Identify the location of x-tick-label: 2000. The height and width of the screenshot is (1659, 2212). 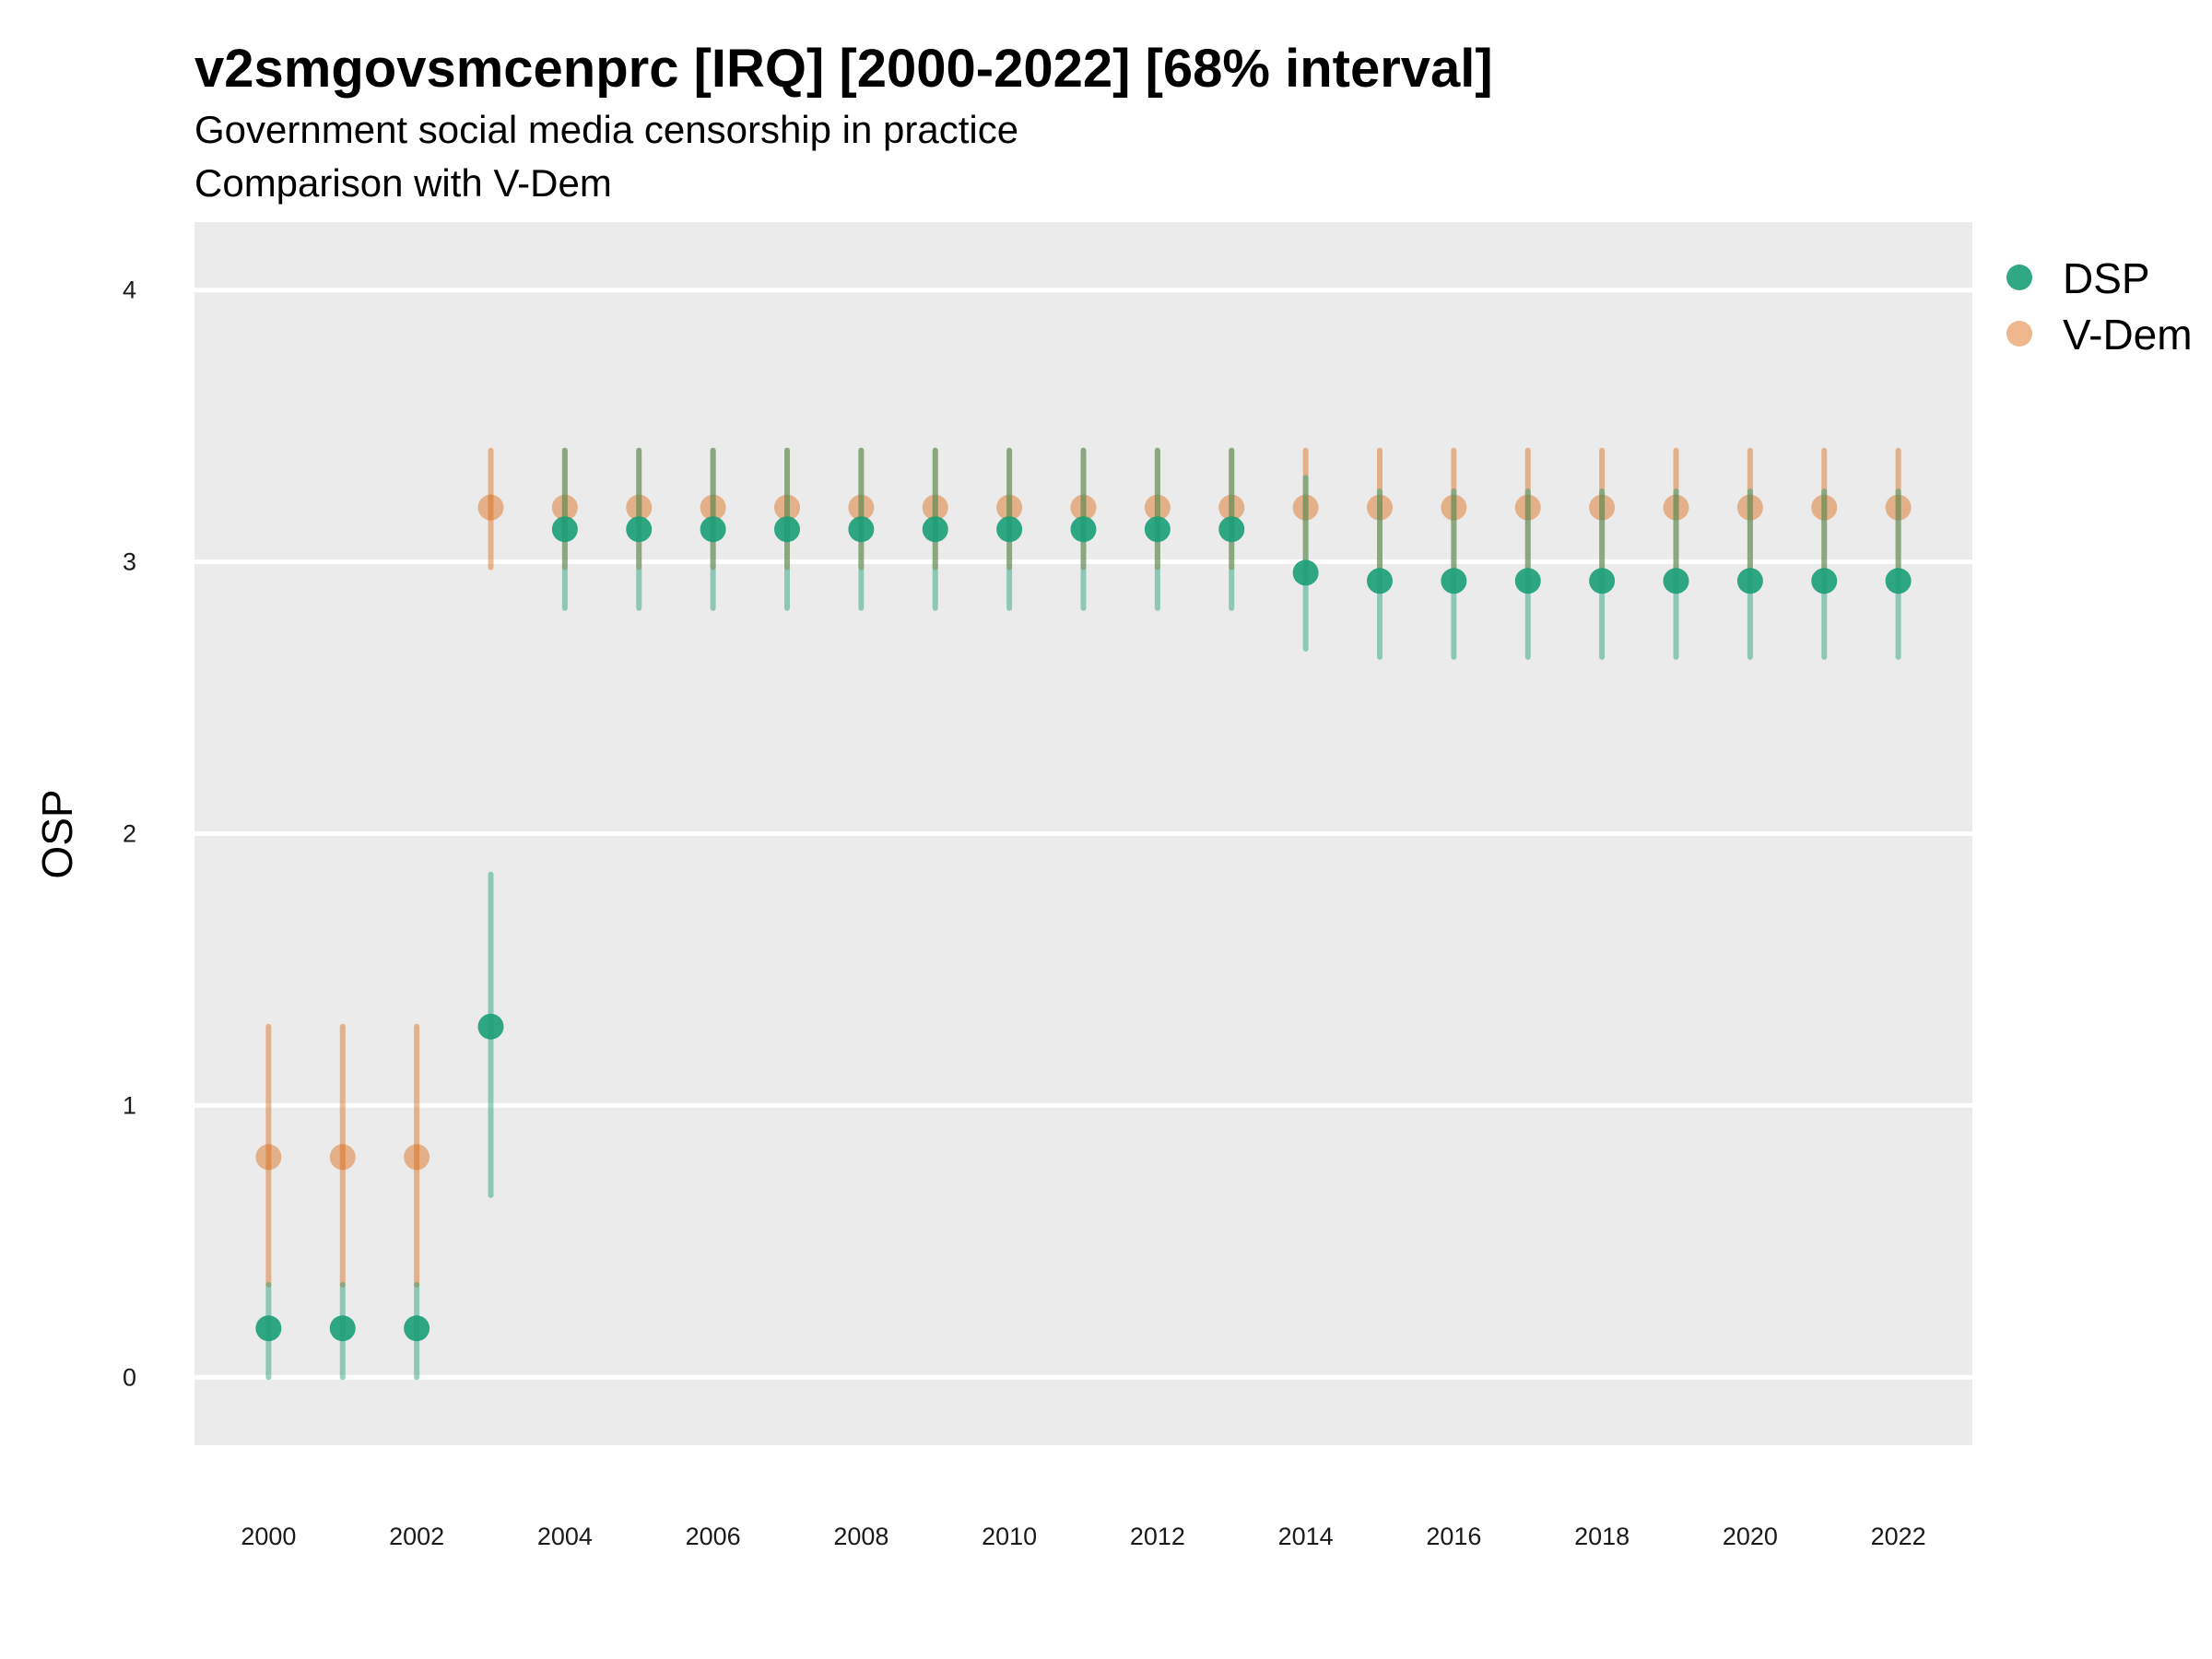
(268, 1536).